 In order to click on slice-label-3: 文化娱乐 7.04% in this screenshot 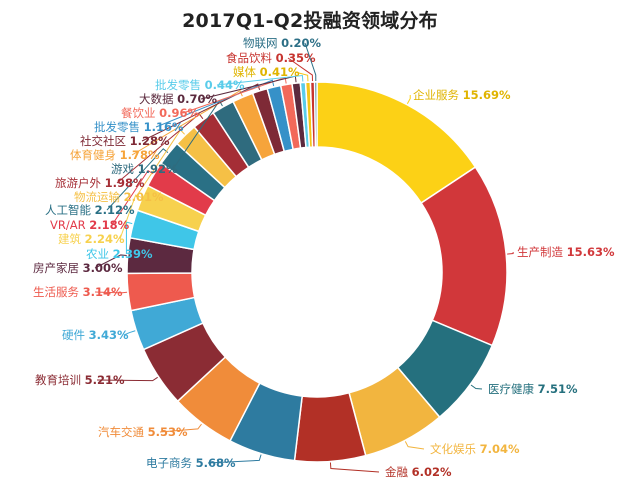, I will do `click(475, 449)`.